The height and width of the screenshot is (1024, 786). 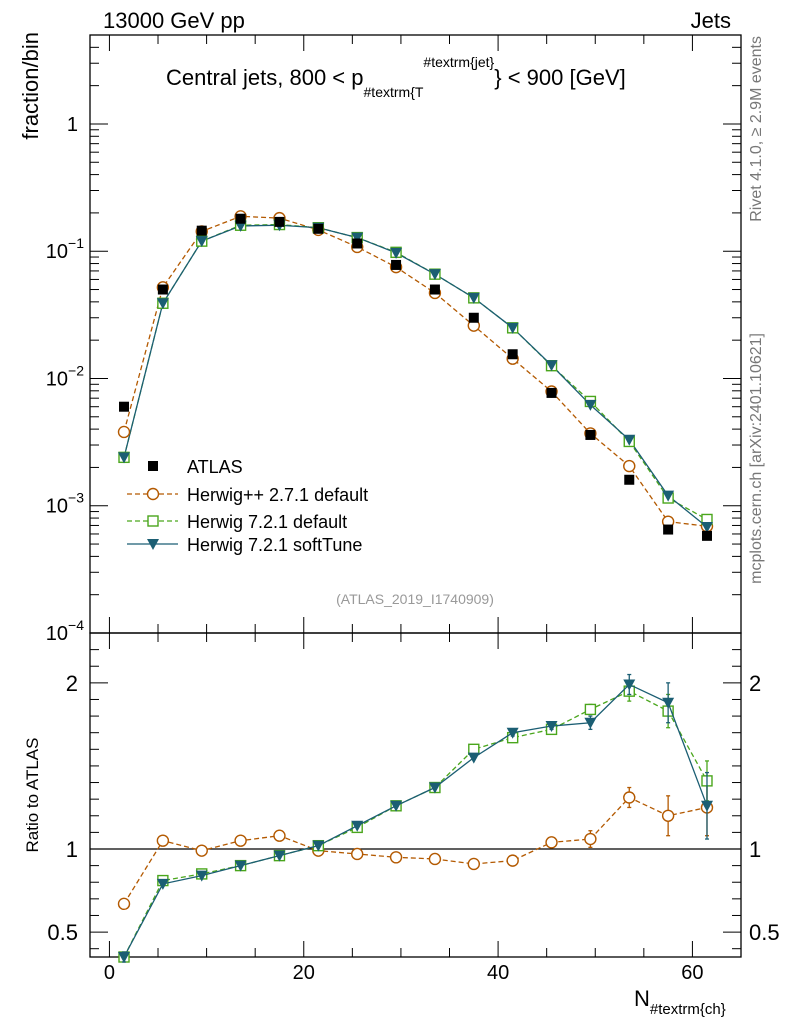 I want to click on ratio-y-tick-label-right: 0.5, so click(x=764, y=932).